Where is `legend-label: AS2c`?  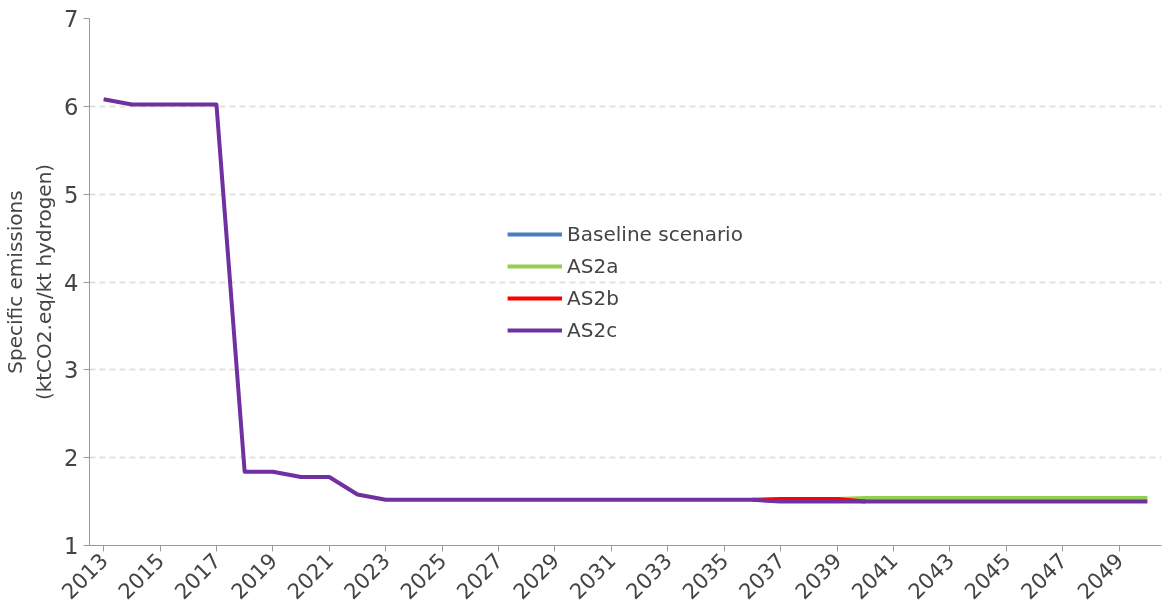 legend-label: AS2c is located at coordinates (592, 329).